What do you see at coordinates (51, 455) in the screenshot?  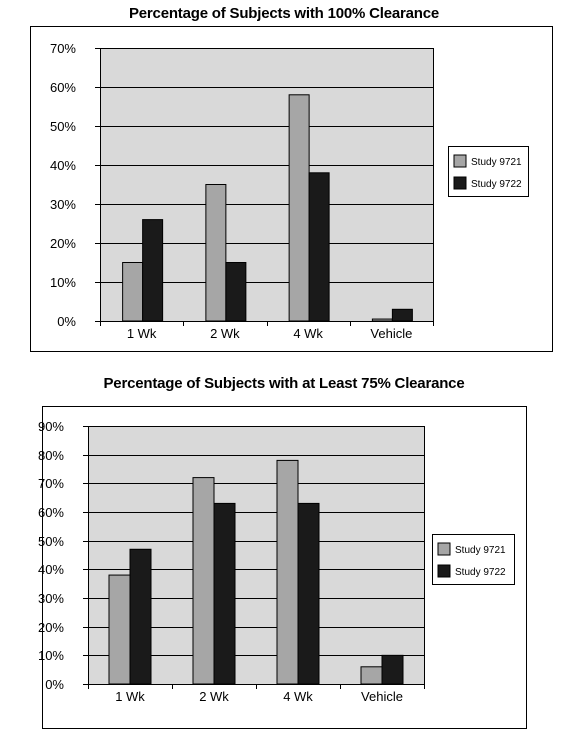 I see `y-tick-label: 80%` at bounding box center [51, 455].